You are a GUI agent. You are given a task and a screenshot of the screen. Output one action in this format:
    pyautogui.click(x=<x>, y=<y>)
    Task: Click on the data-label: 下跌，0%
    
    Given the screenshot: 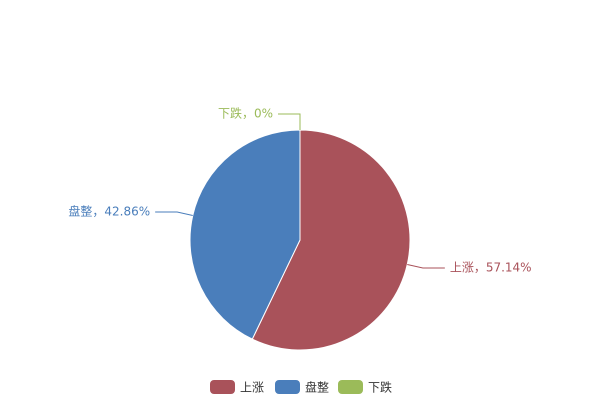 What is the action you would take?
    pyautogui.click(x=245, y=113)
    